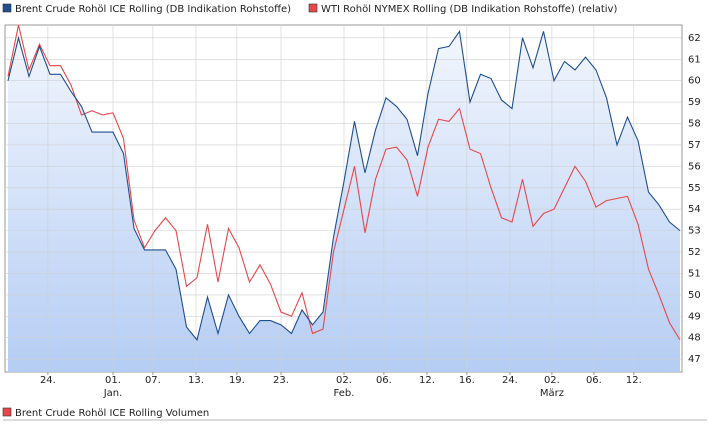 Image resolution: width=710 pixels, height=427 pixels. What do you see at coordinates (694, 316) in the screenshot?
I see `y-tick-label: 49` at bounding box center [694, 316].